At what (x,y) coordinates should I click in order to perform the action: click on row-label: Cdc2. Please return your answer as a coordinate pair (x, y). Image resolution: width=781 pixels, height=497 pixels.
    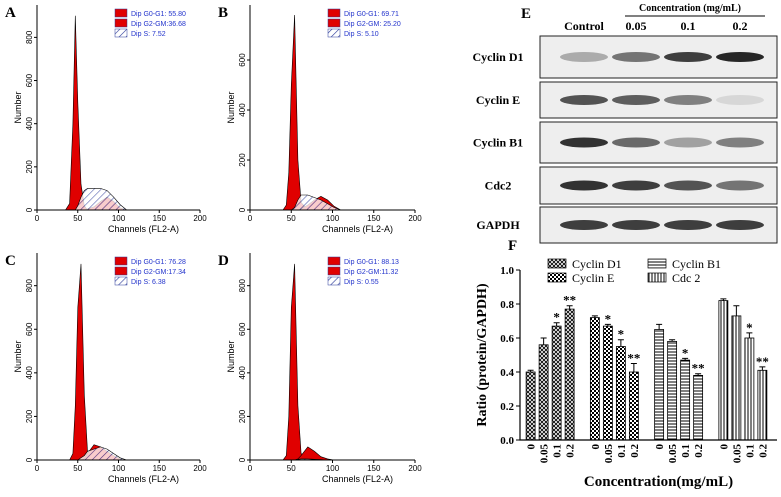
    Looking at the image, I should click on (498, 186).